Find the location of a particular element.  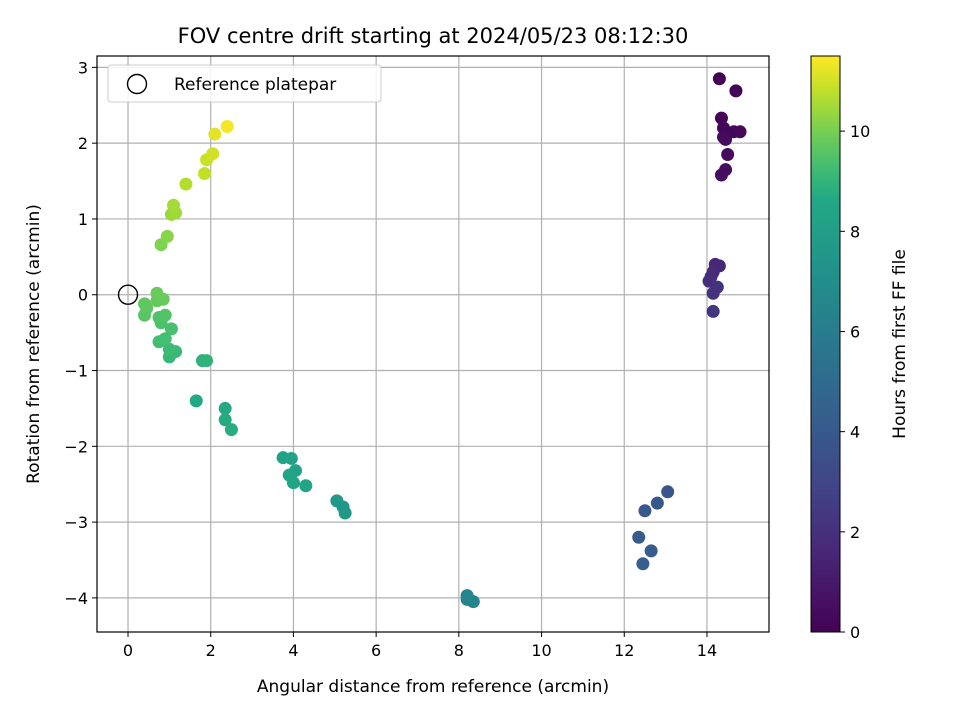

x-tick-label: 8 is located at coordinates (459, 650).